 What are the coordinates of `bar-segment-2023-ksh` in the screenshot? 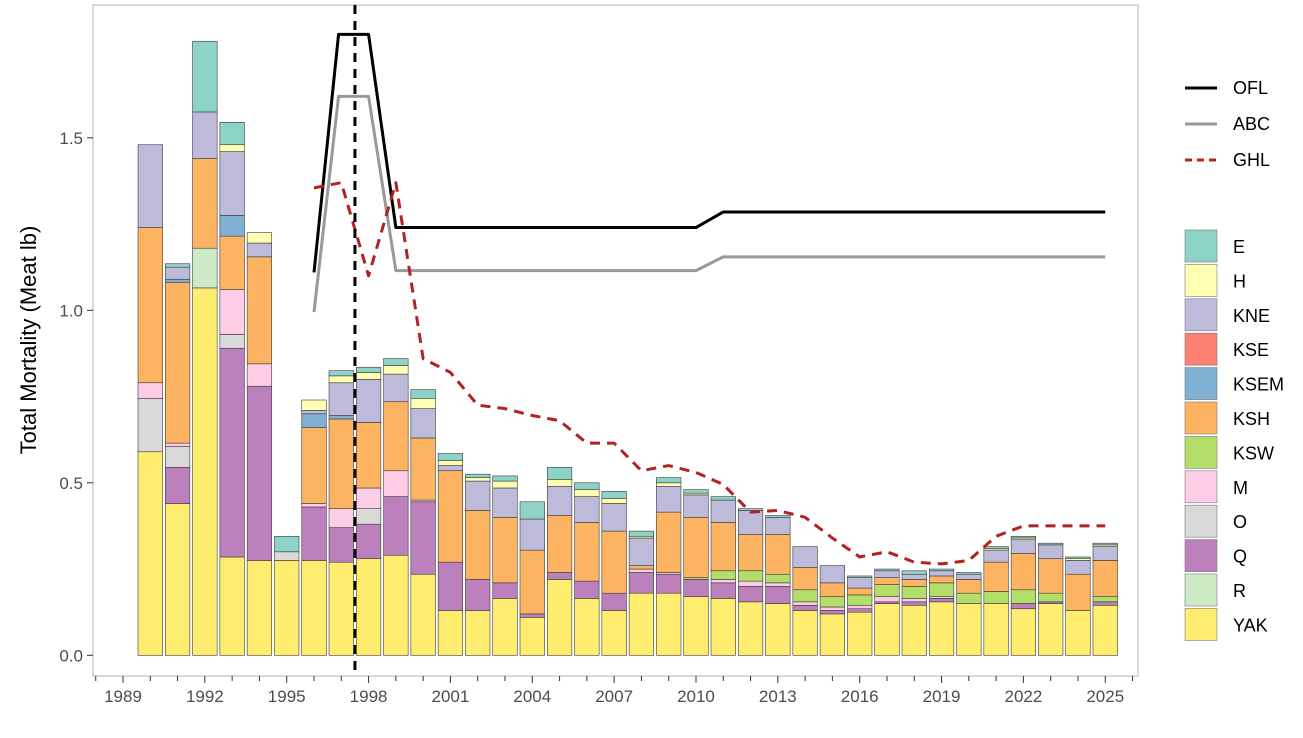 It's located at (1051, 576).